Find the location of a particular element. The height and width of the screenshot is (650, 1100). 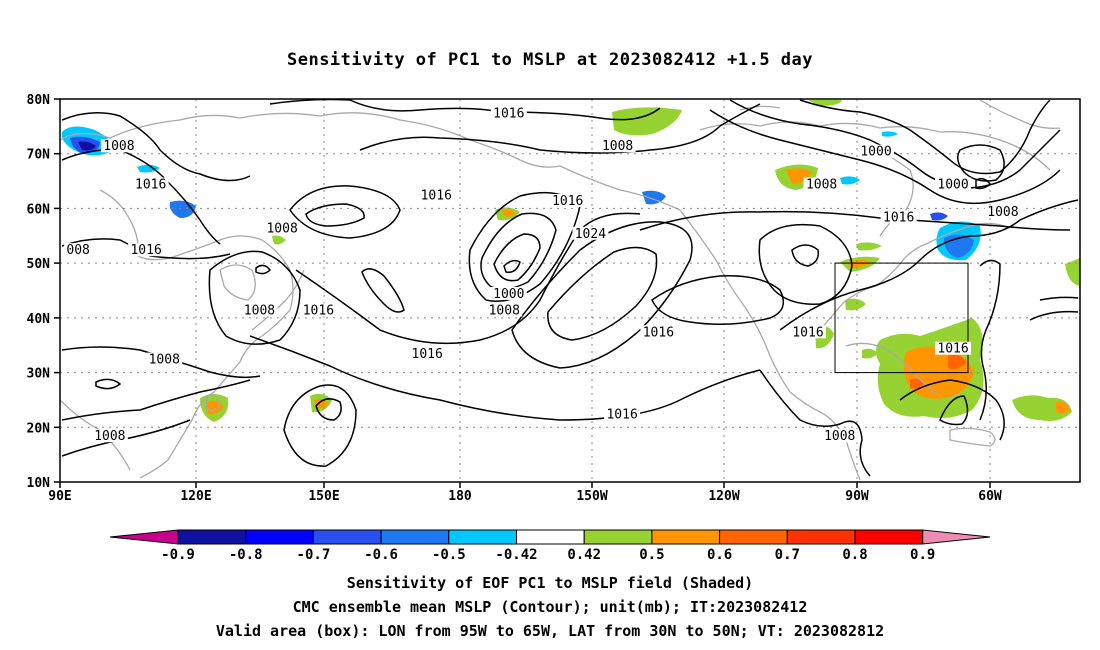

colorbar-high-end is located at coordinates (956, 537).